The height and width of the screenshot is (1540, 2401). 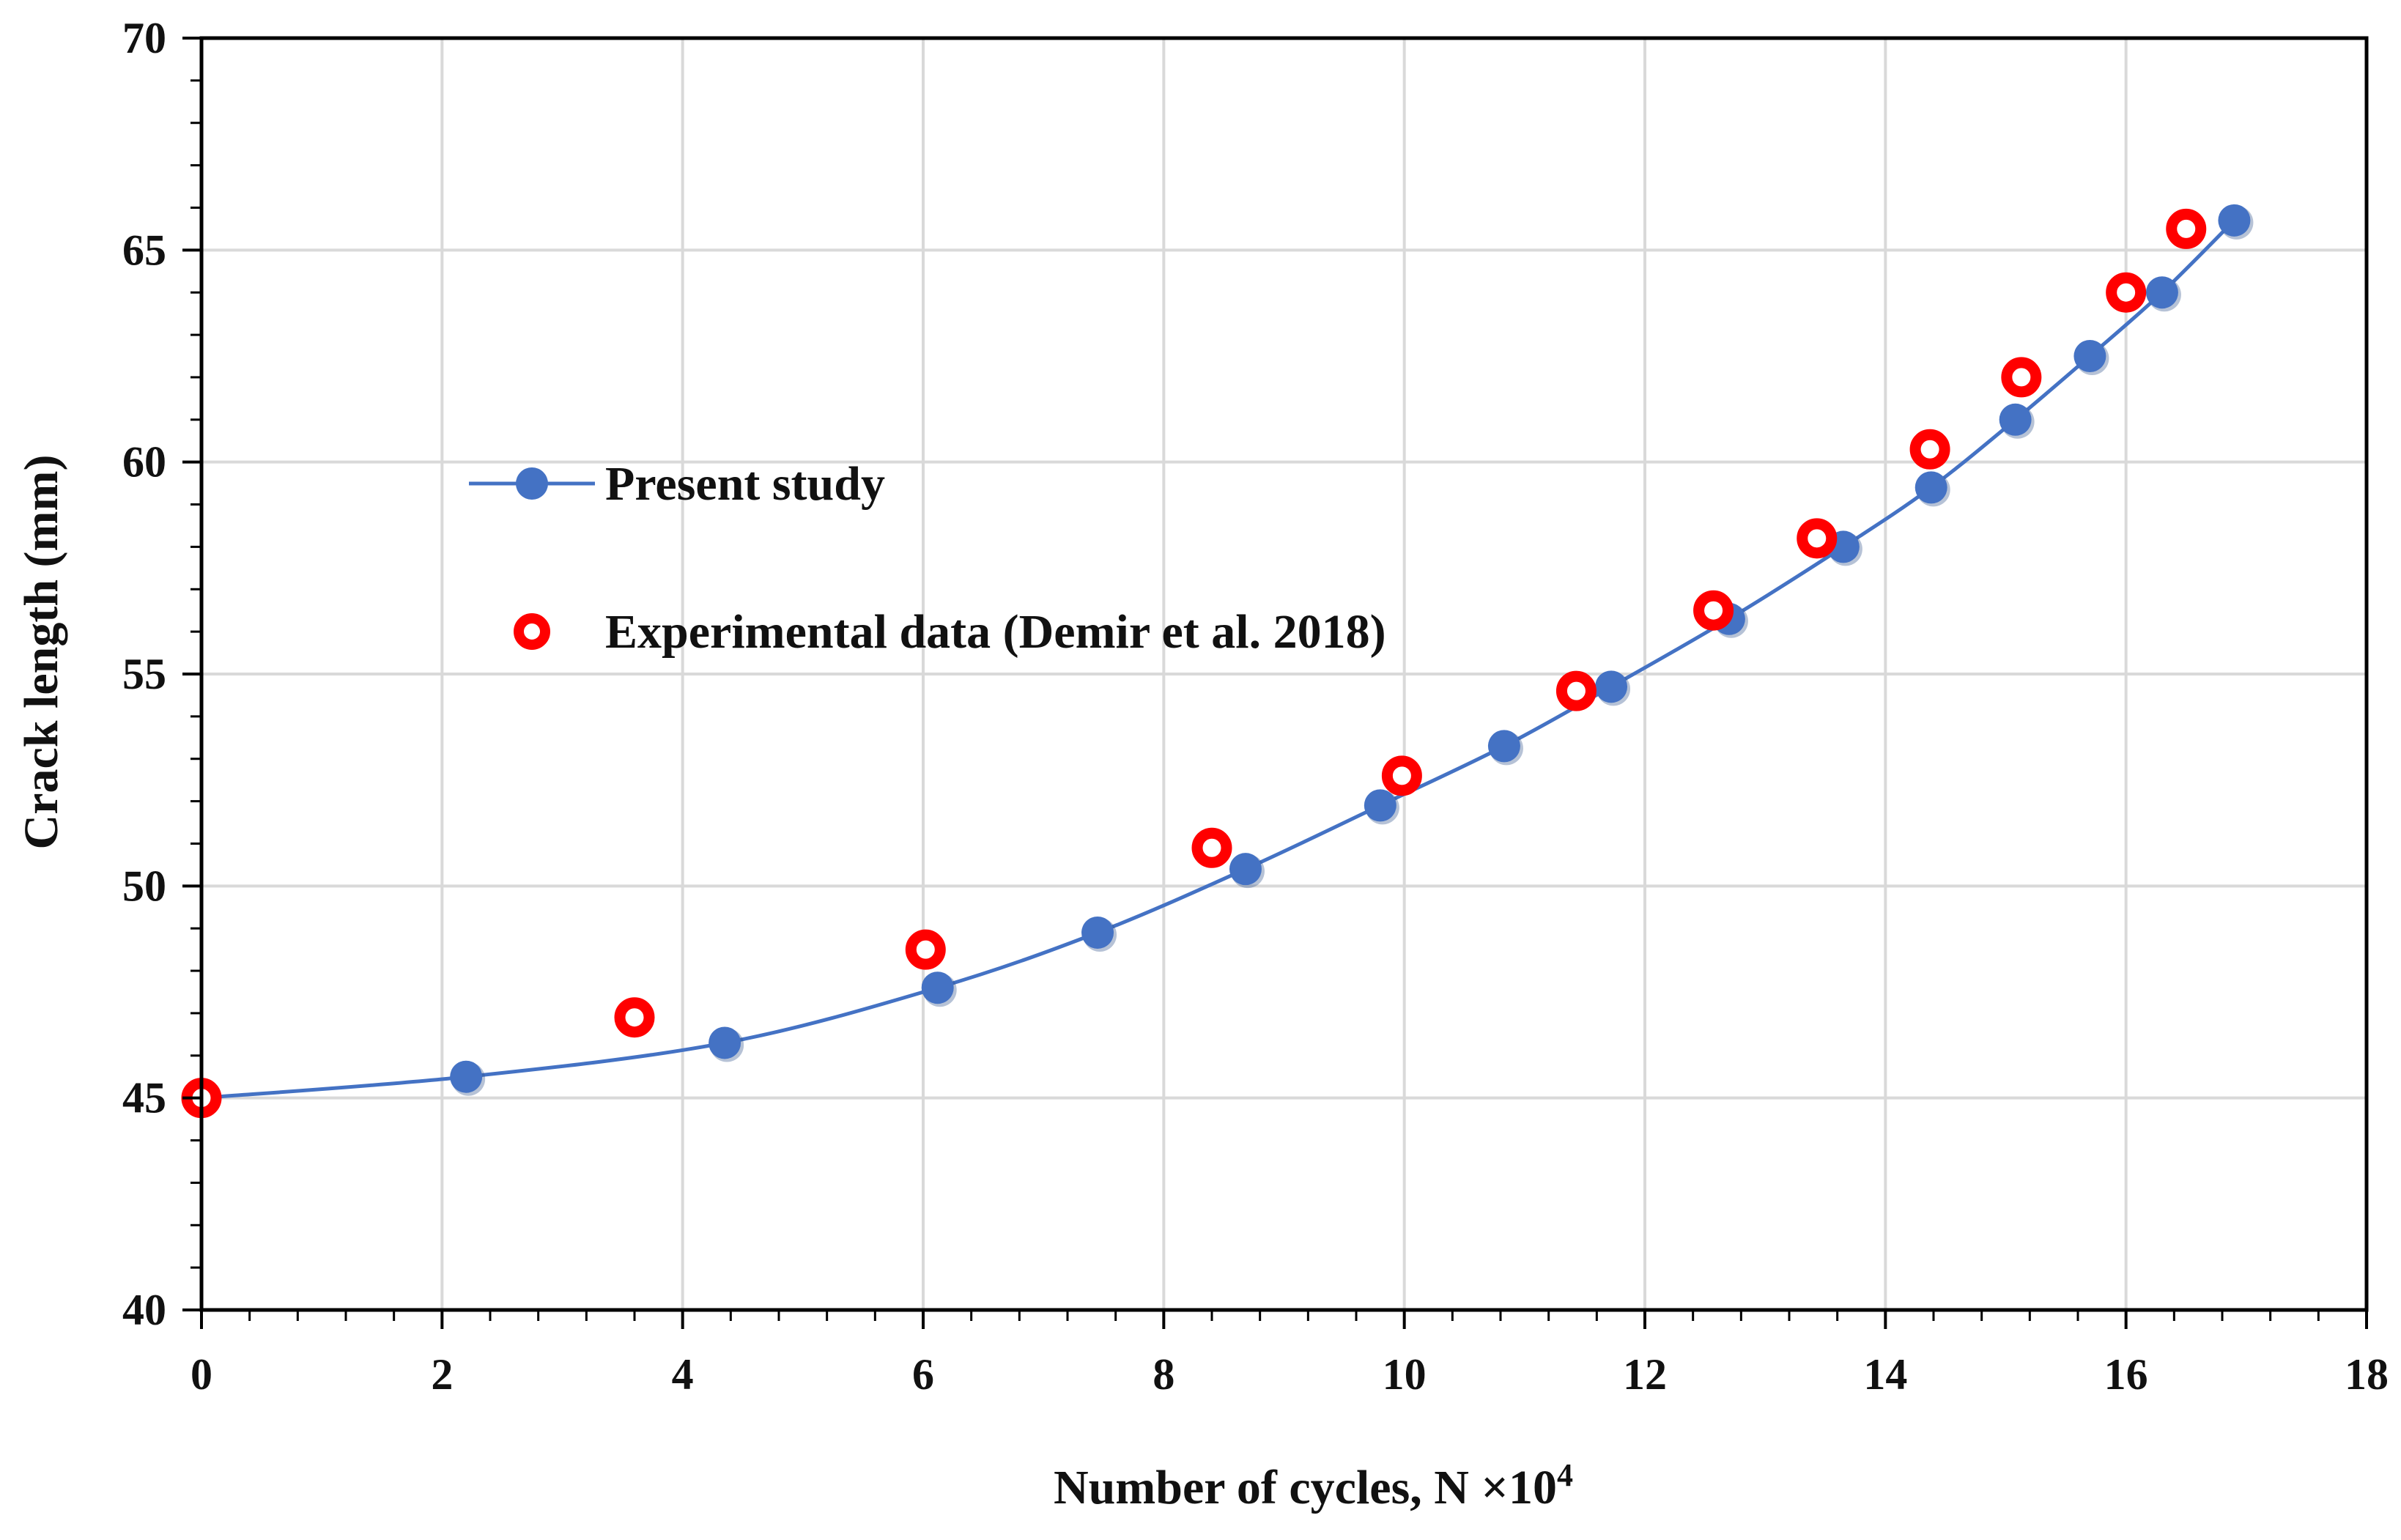 I want to click on y-tick-label: 40, so click(x=144, y=1310).